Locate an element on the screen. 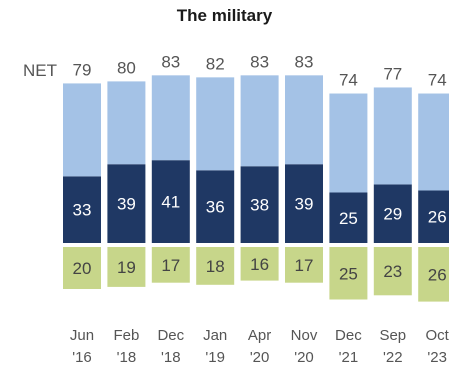  x-tick-month-4: Apr is located at coordinates (259, 335).